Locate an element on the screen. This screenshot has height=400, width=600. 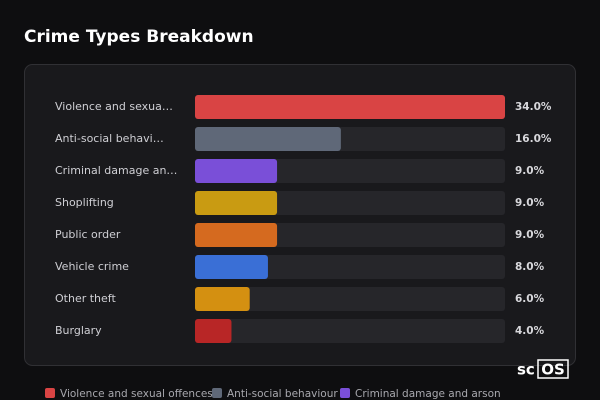
value-label: 8.0% is located at coordinates (530, 267).